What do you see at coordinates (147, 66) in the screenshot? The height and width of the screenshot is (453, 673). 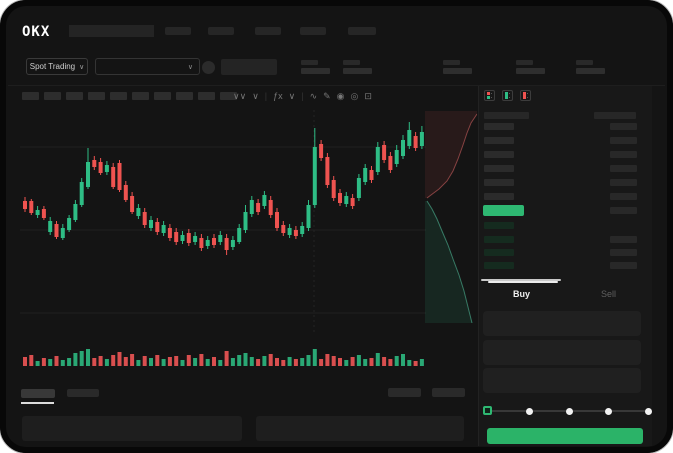 I see `pair-selector-dropdown: ∨` at bounding box center [147, 66].